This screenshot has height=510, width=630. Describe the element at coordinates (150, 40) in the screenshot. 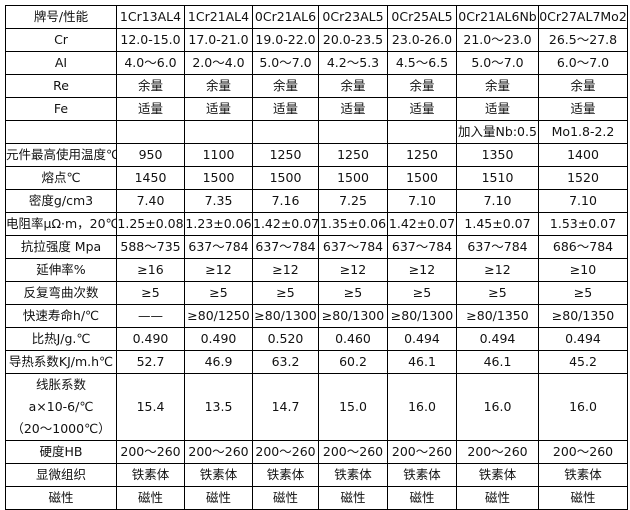

I see `value-cell: 12.0-15.0` at that location.